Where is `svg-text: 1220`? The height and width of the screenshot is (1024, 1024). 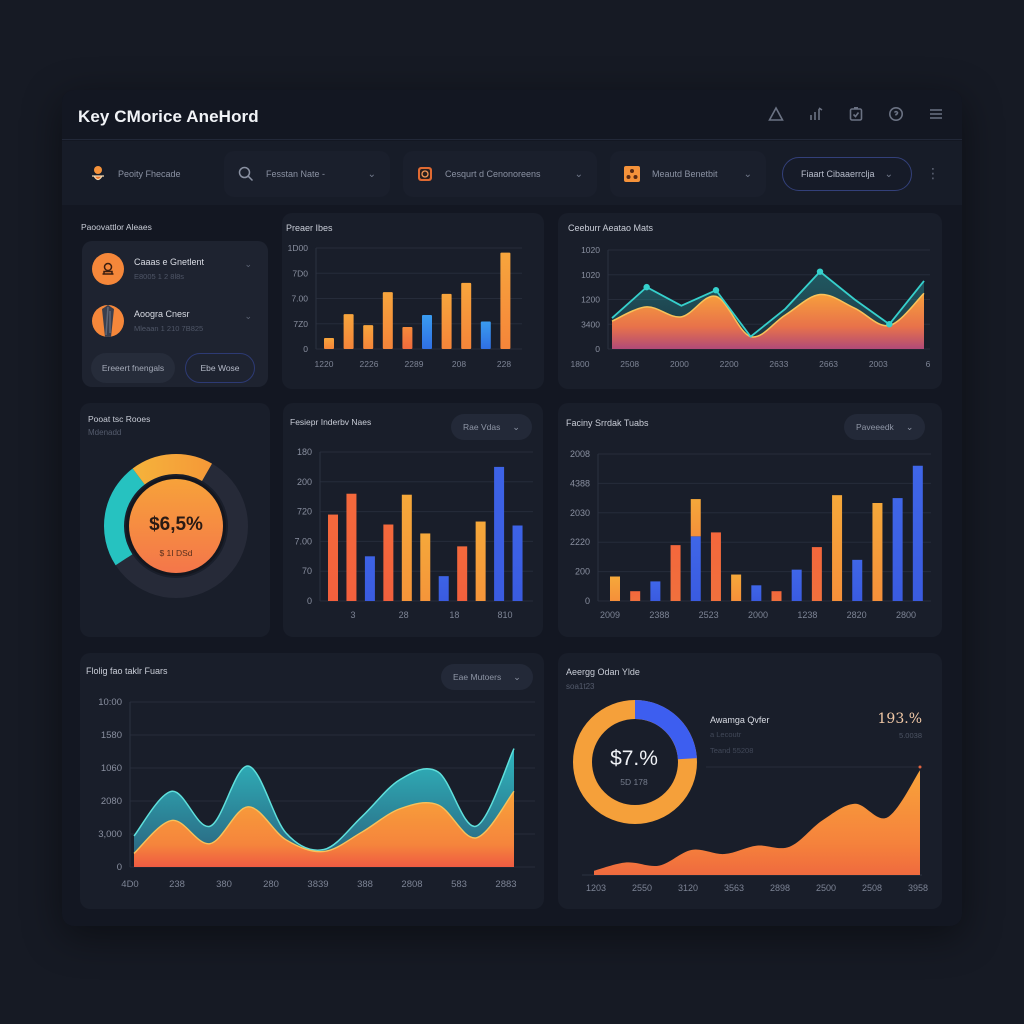 svg-text: 1220 is located at coordinates (324, 364).